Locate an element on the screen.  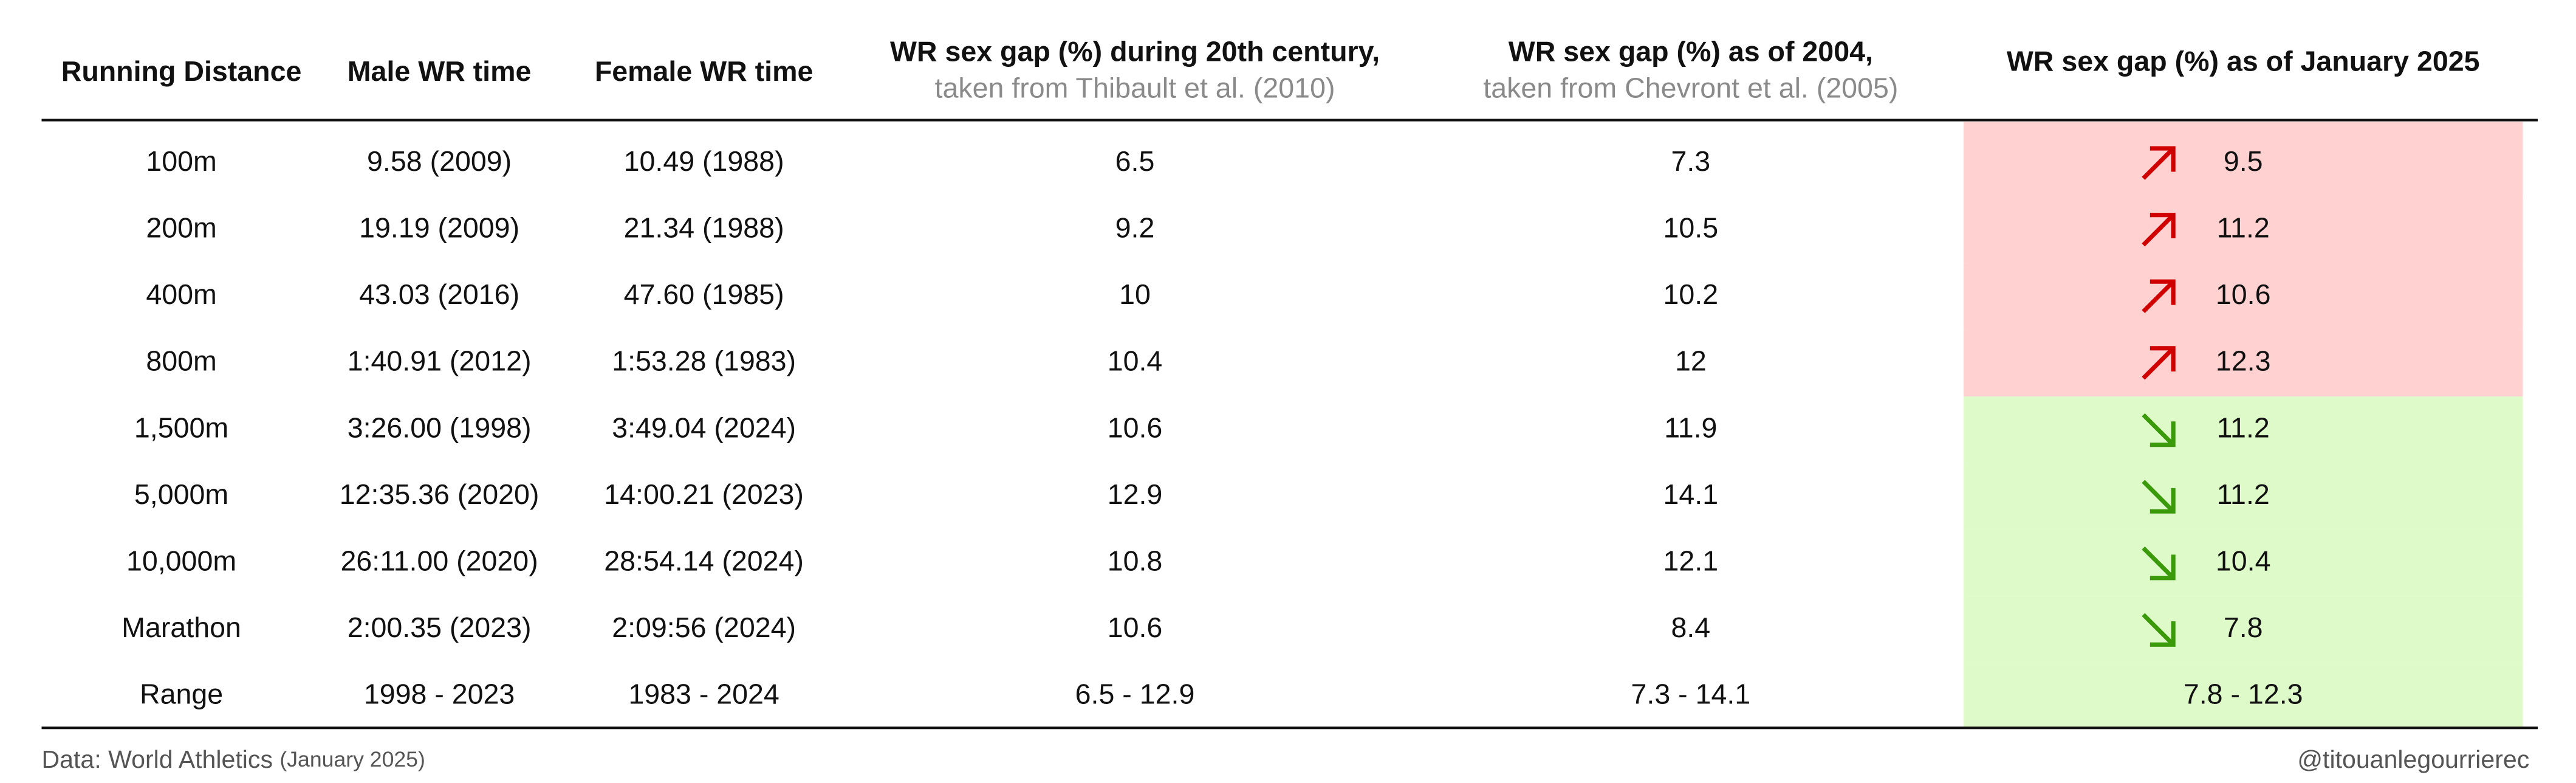
cell: 10.8 is located at coordinates (1135, 560).